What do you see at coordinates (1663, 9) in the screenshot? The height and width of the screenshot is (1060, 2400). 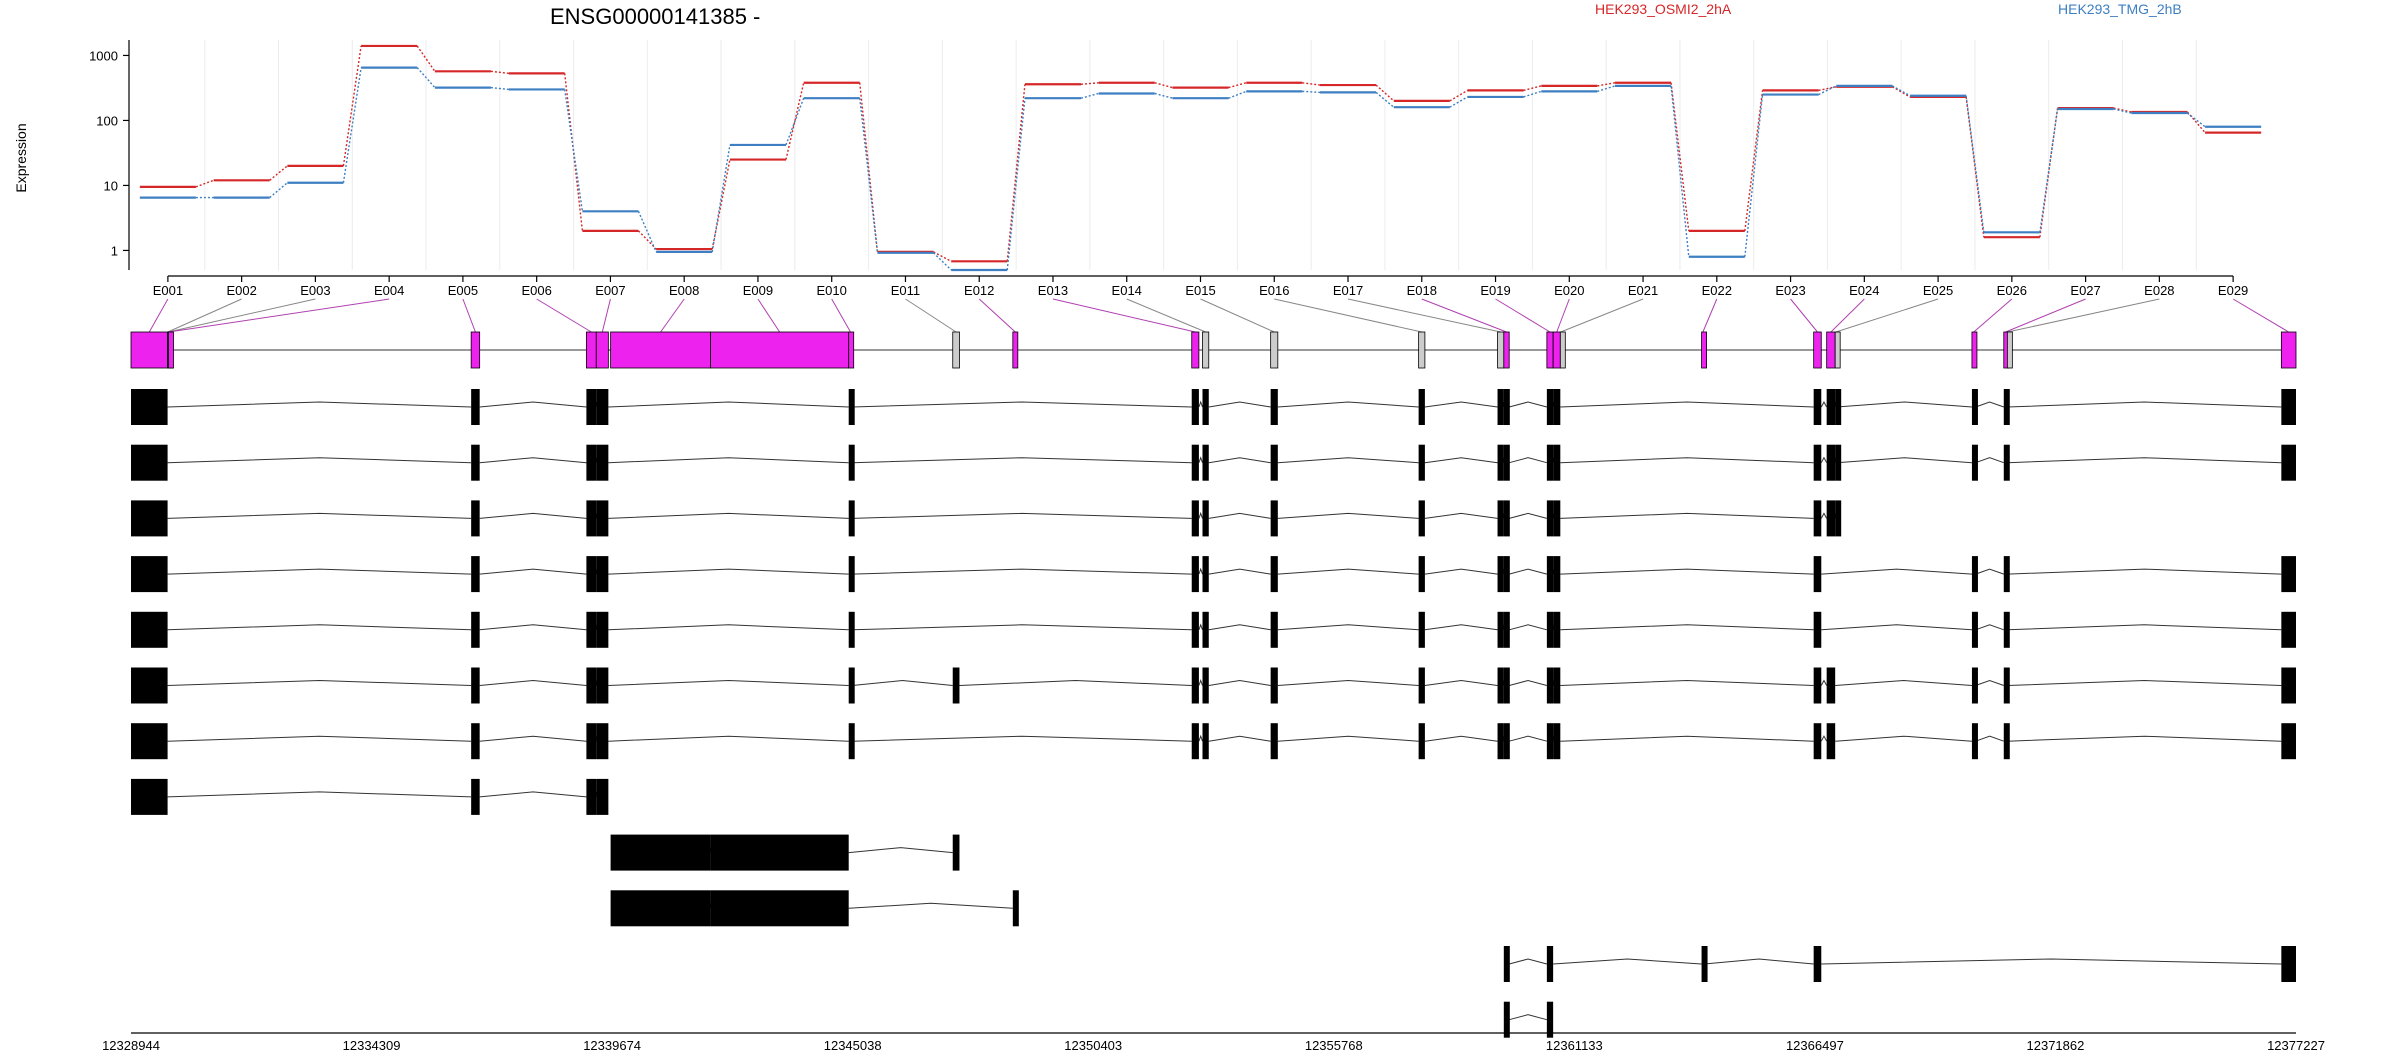 I see `legend-series-1: HEK293_OSMI2_2hA` at bounding box center [1663, 9].